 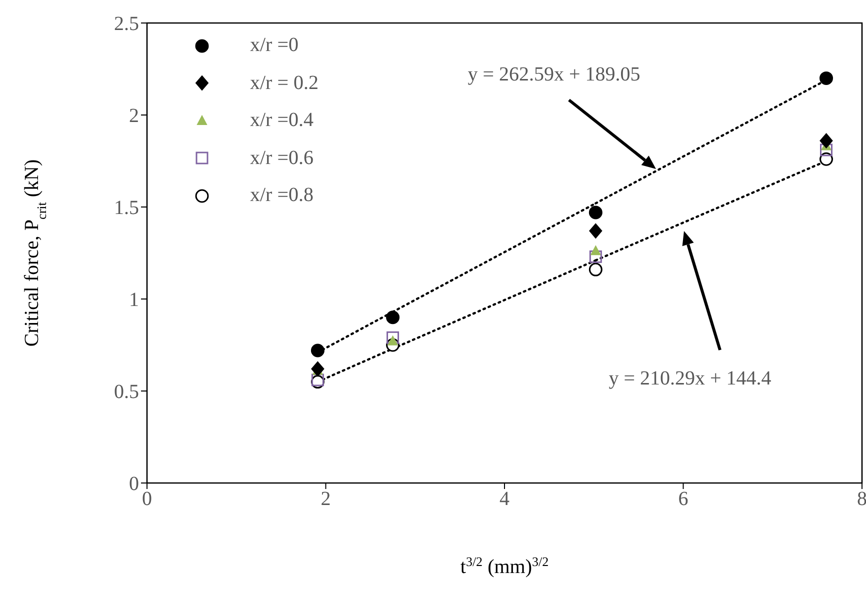 I want to click on x-tick-label: 2, so click(x=325, y=499).